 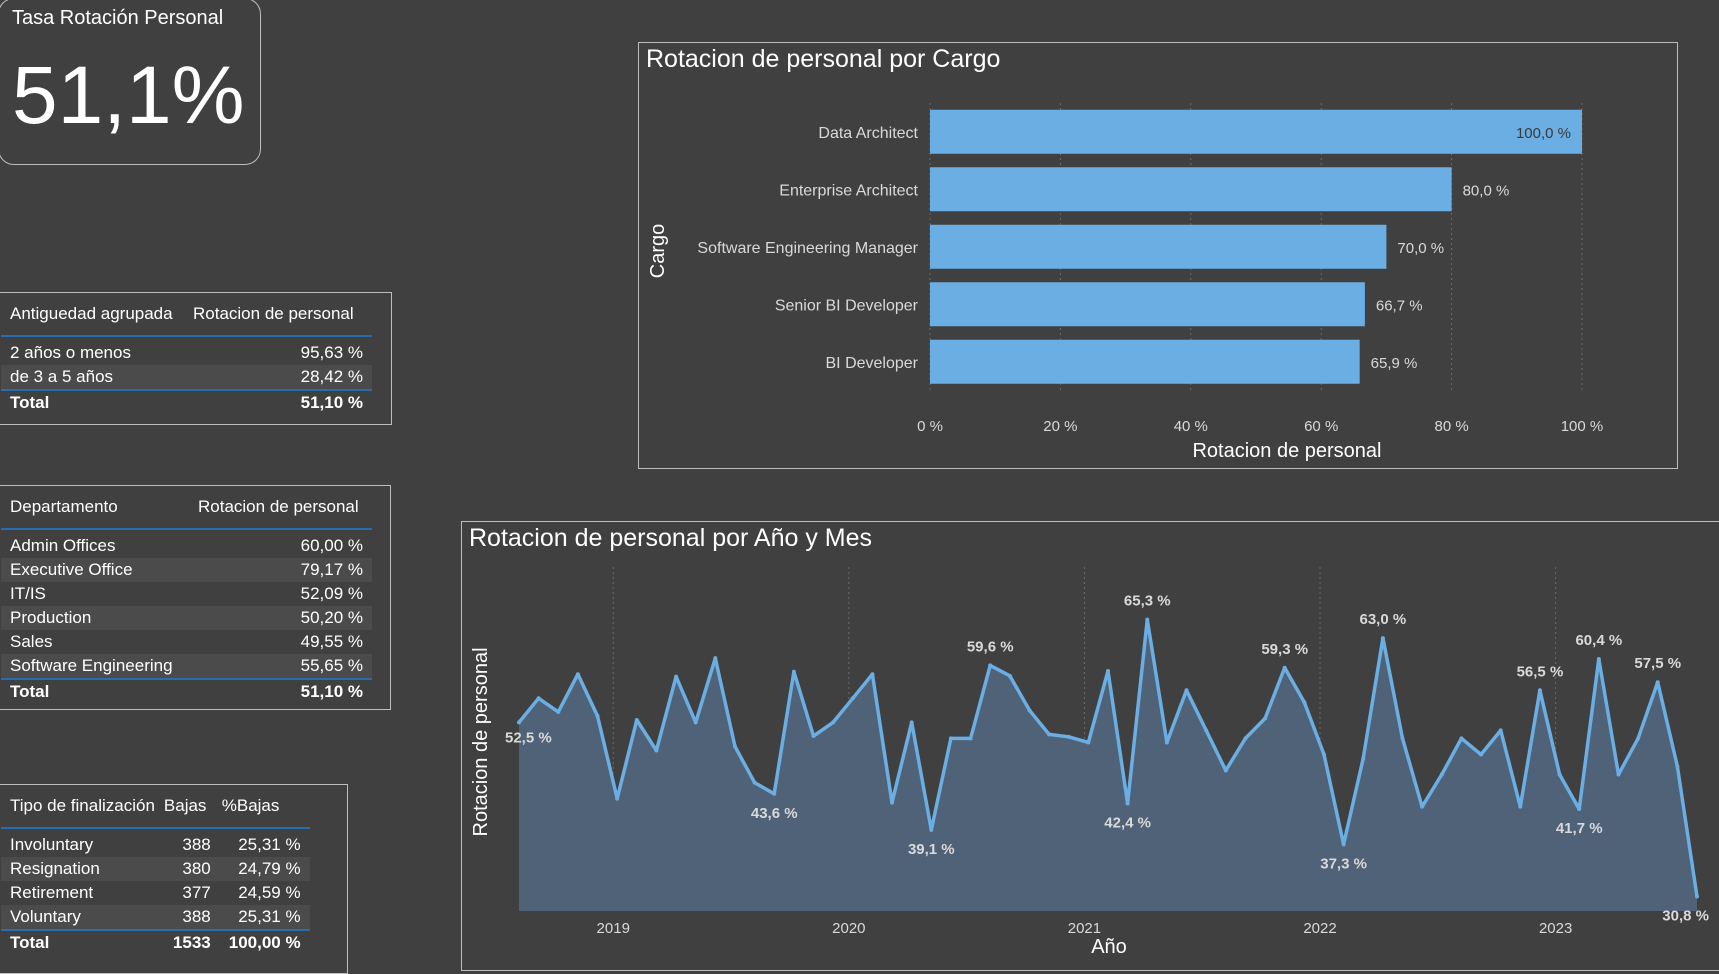 What do you see at coordinates (95, 666) in the screenshot?
I see `table-cell: Software Engineering` at bounding box center [95, 666].